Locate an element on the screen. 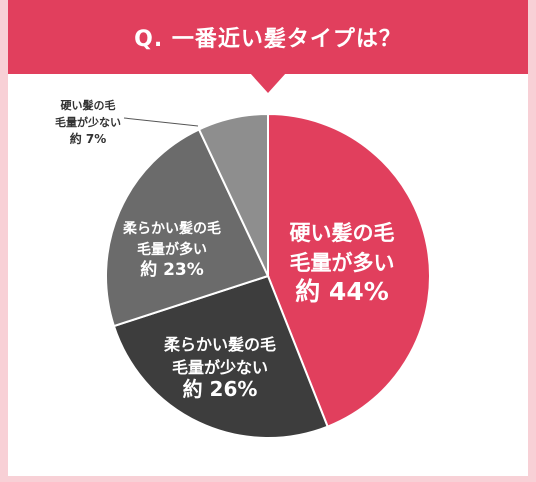 The width and height of the screenshot is (536, 482). slice-1-value-label: 約 44% is located at coordinates (342, 291).